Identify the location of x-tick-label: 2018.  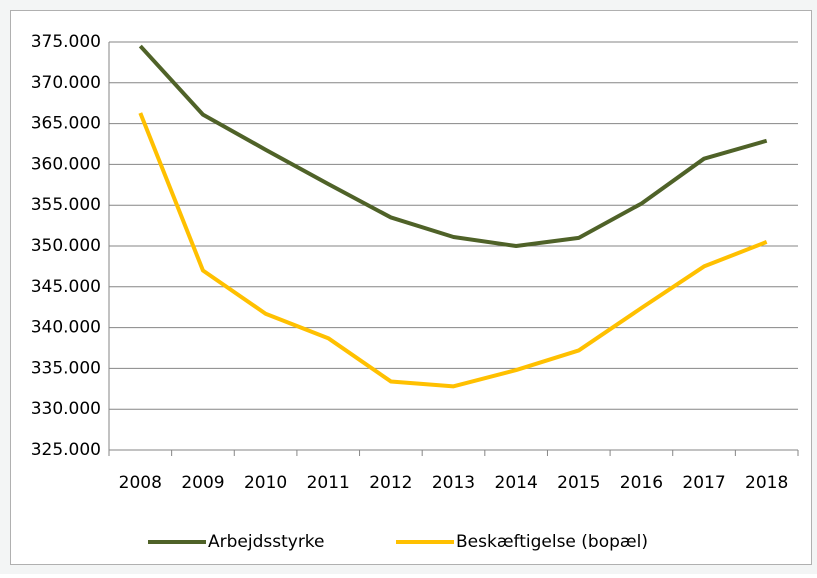
(766, 483).